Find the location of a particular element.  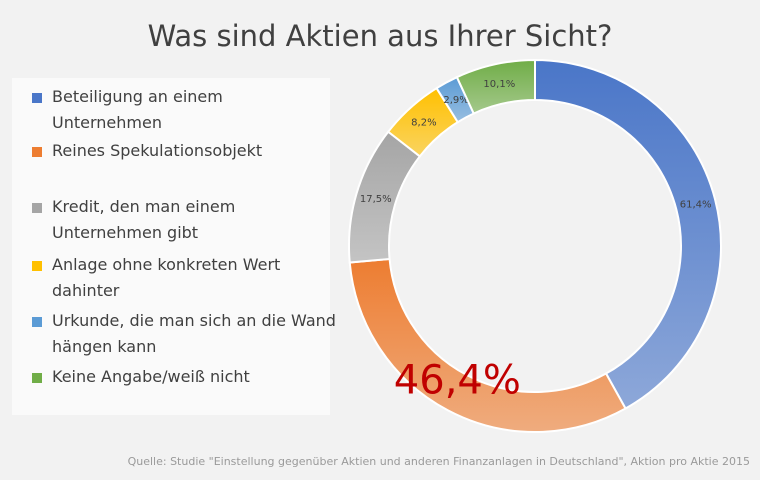

legend-item: Kredit, den man einem Unternehmen gibt is located at coordinates (184, 220).